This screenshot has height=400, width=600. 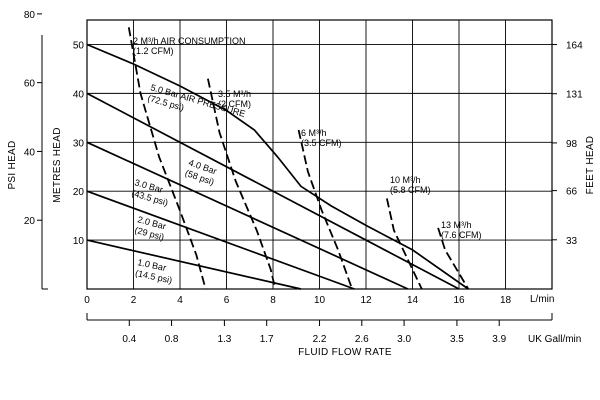 I want to click on x-tick-label: 2, so click(x=134, y=300).